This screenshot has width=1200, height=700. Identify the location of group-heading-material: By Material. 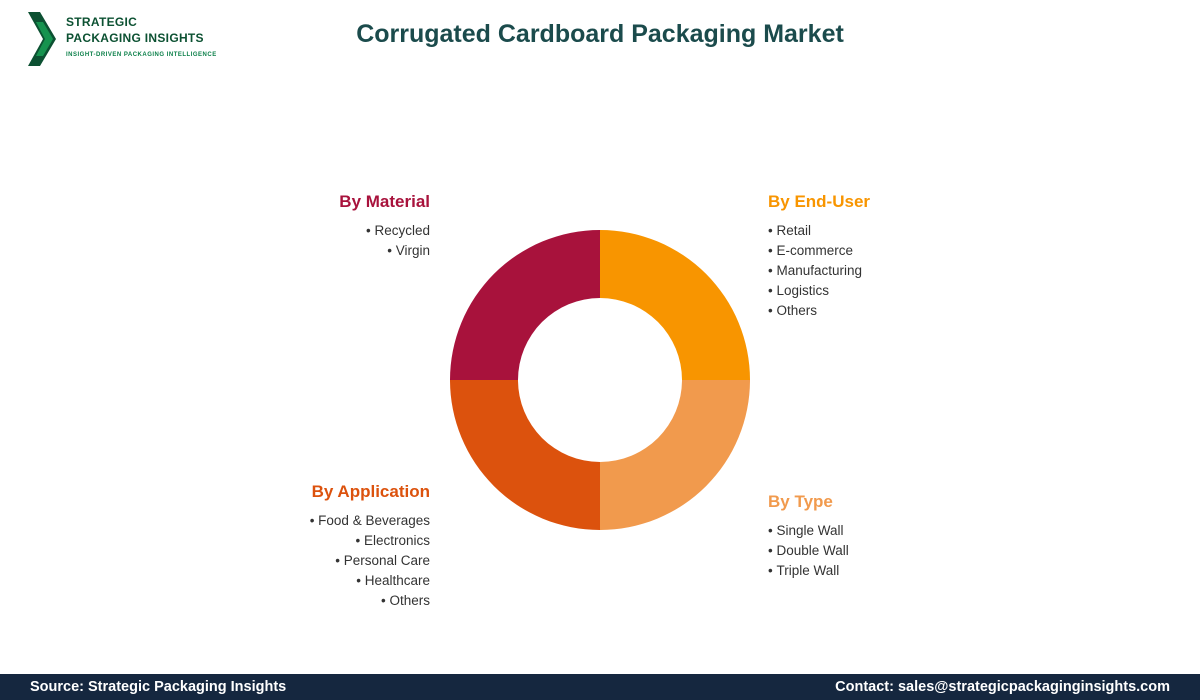
(384, 201).